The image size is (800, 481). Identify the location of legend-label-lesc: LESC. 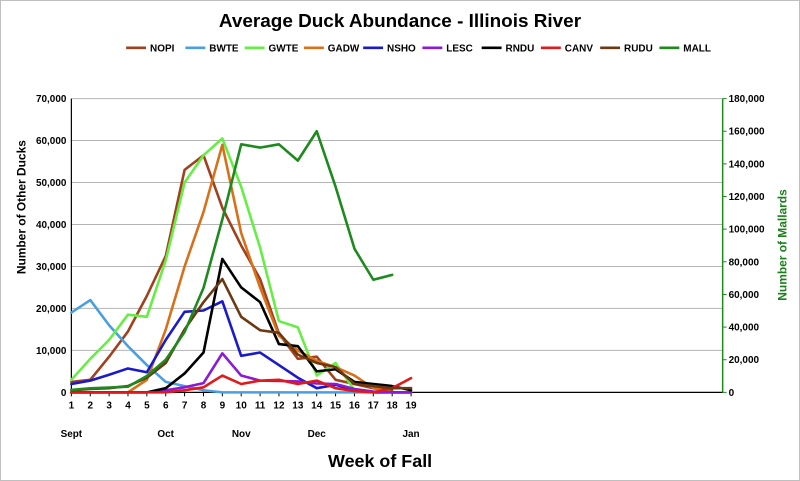
(459, 48).